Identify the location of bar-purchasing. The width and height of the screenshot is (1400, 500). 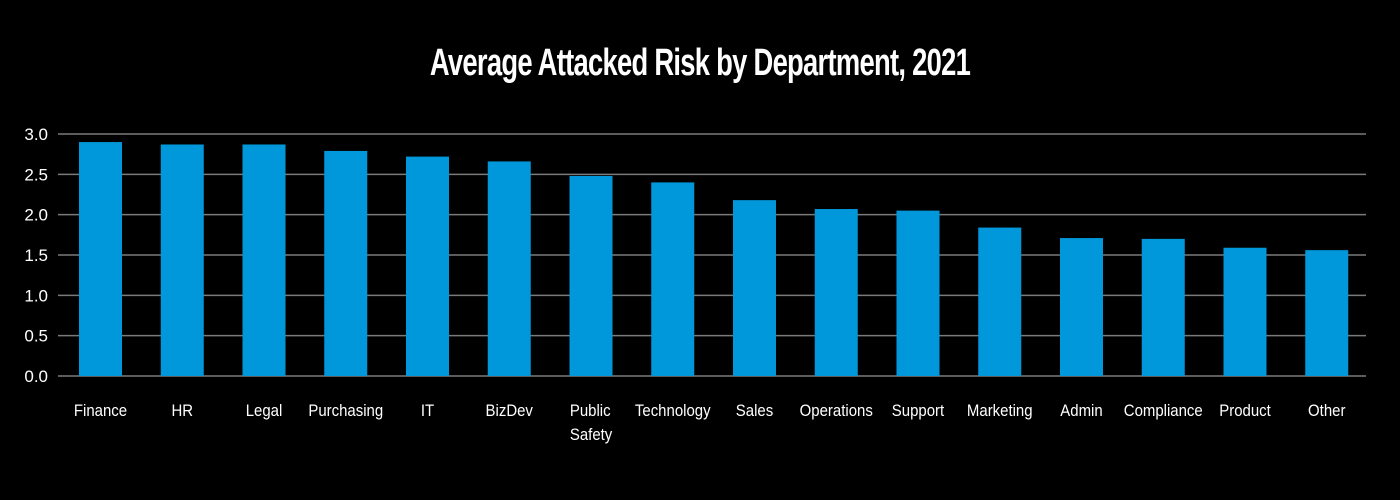
(346, 263).